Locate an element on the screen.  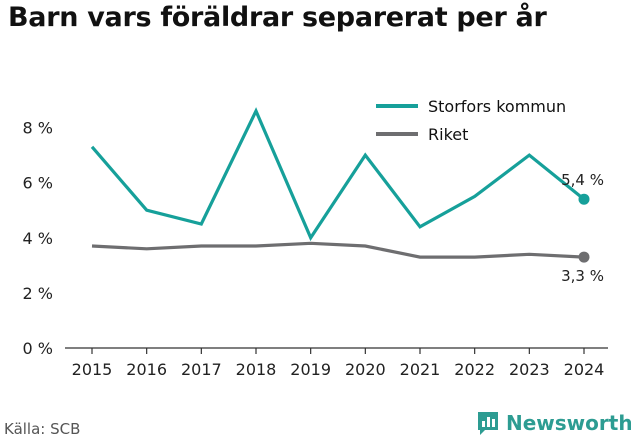
y-tick-label: 4 % is located at coordinates (38, 238).